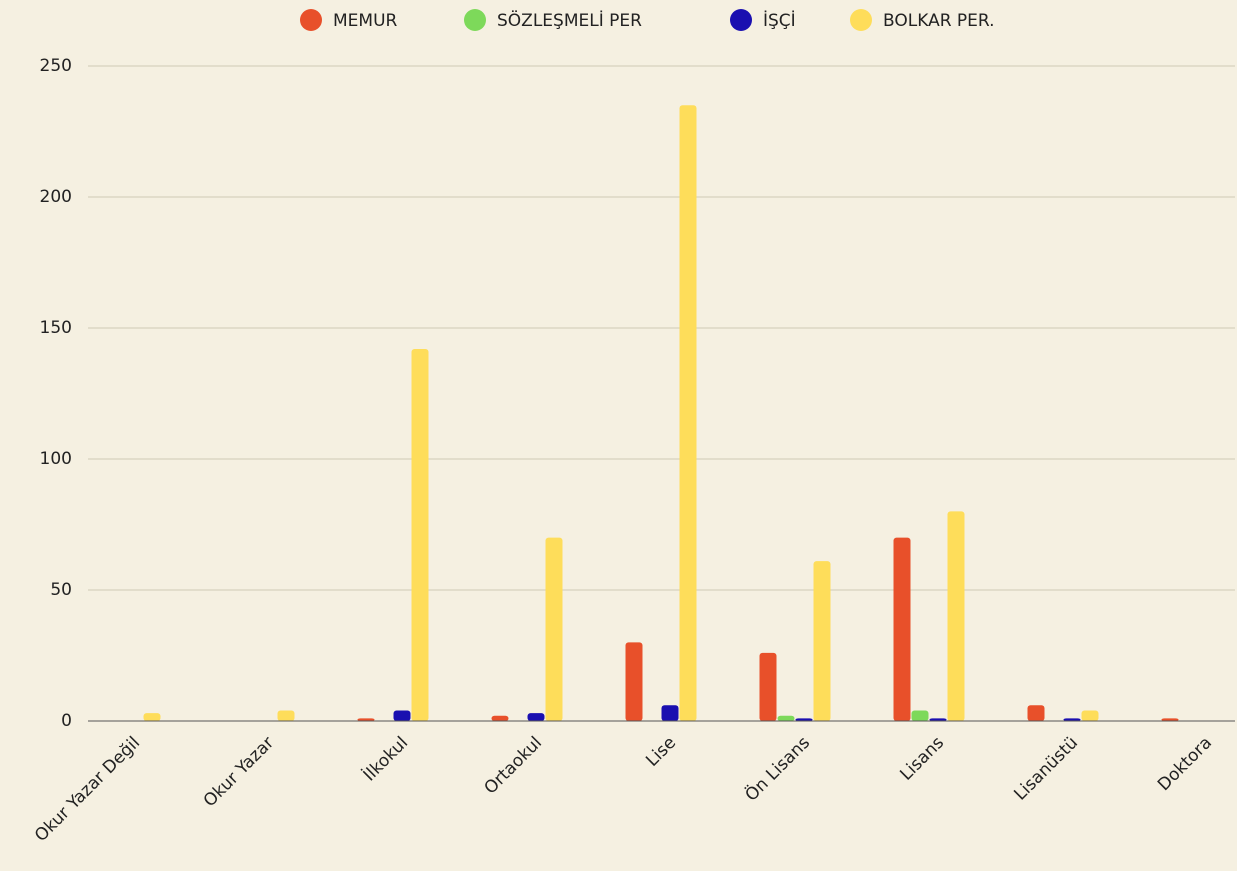  What do you see at coordinates (1046, 769) in the screenshot?
I see `x-tick-label: Lisanüstü` at bounding box center [1046, 769].